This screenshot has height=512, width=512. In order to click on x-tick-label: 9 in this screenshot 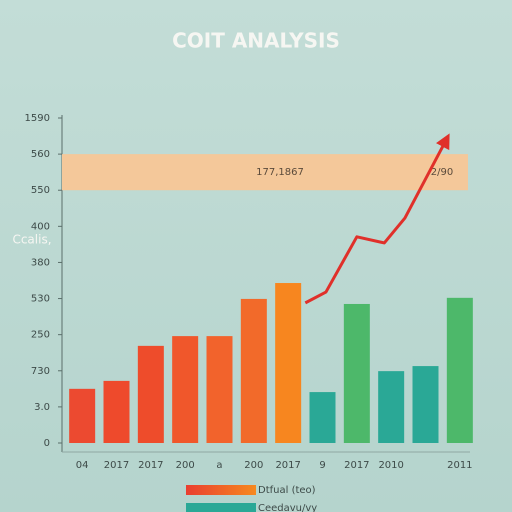, I will do `click(322, 465)`.